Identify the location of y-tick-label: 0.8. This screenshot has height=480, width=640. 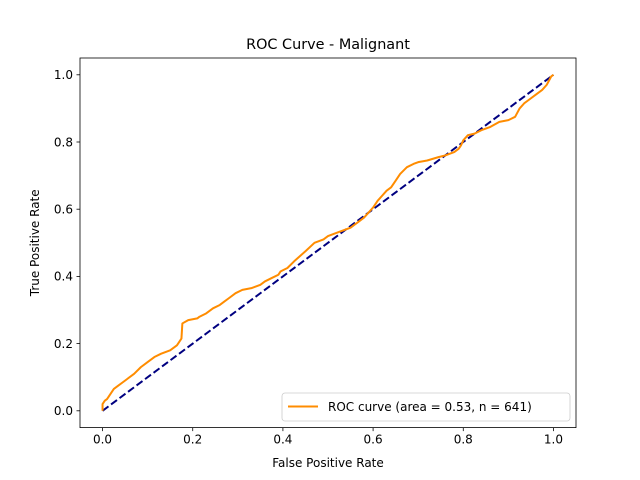
(63, 142).